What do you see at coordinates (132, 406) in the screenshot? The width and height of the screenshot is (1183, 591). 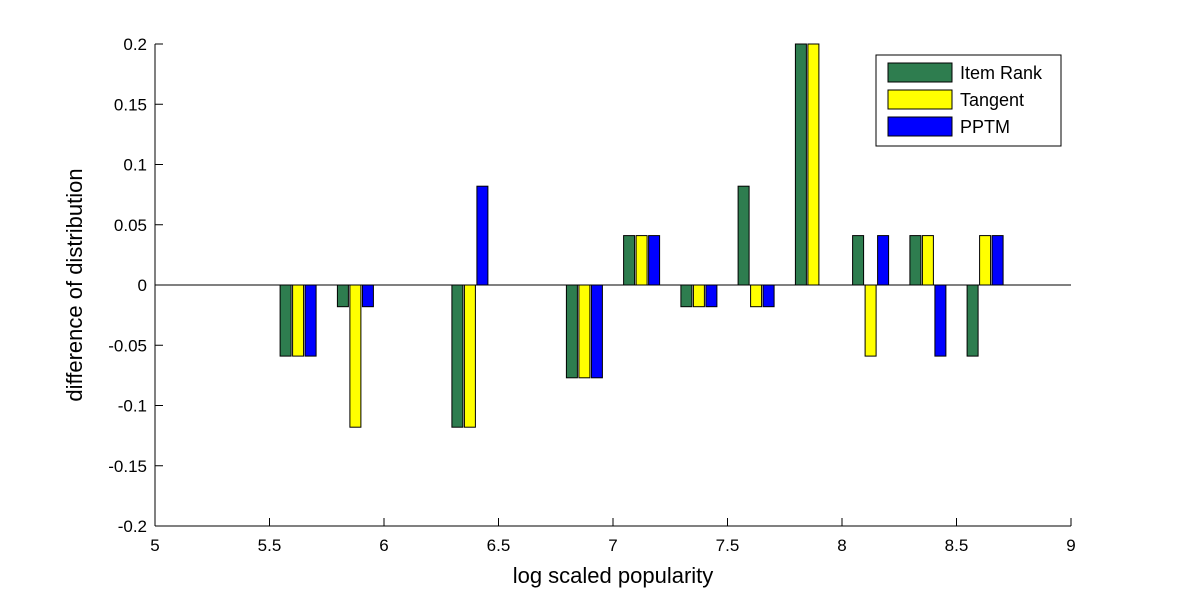 I see `y-tick-label: -0.1` at bounding box center [132, 406].